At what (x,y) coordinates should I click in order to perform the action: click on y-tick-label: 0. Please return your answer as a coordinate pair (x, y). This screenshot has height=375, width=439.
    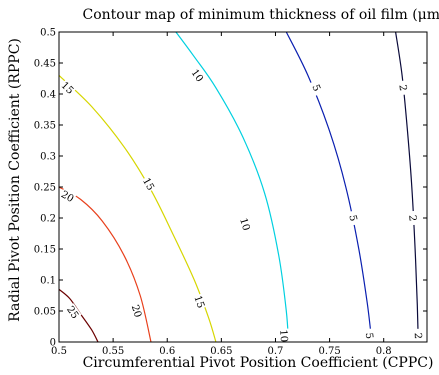
    Looking at the image, I should click on (53, 343).